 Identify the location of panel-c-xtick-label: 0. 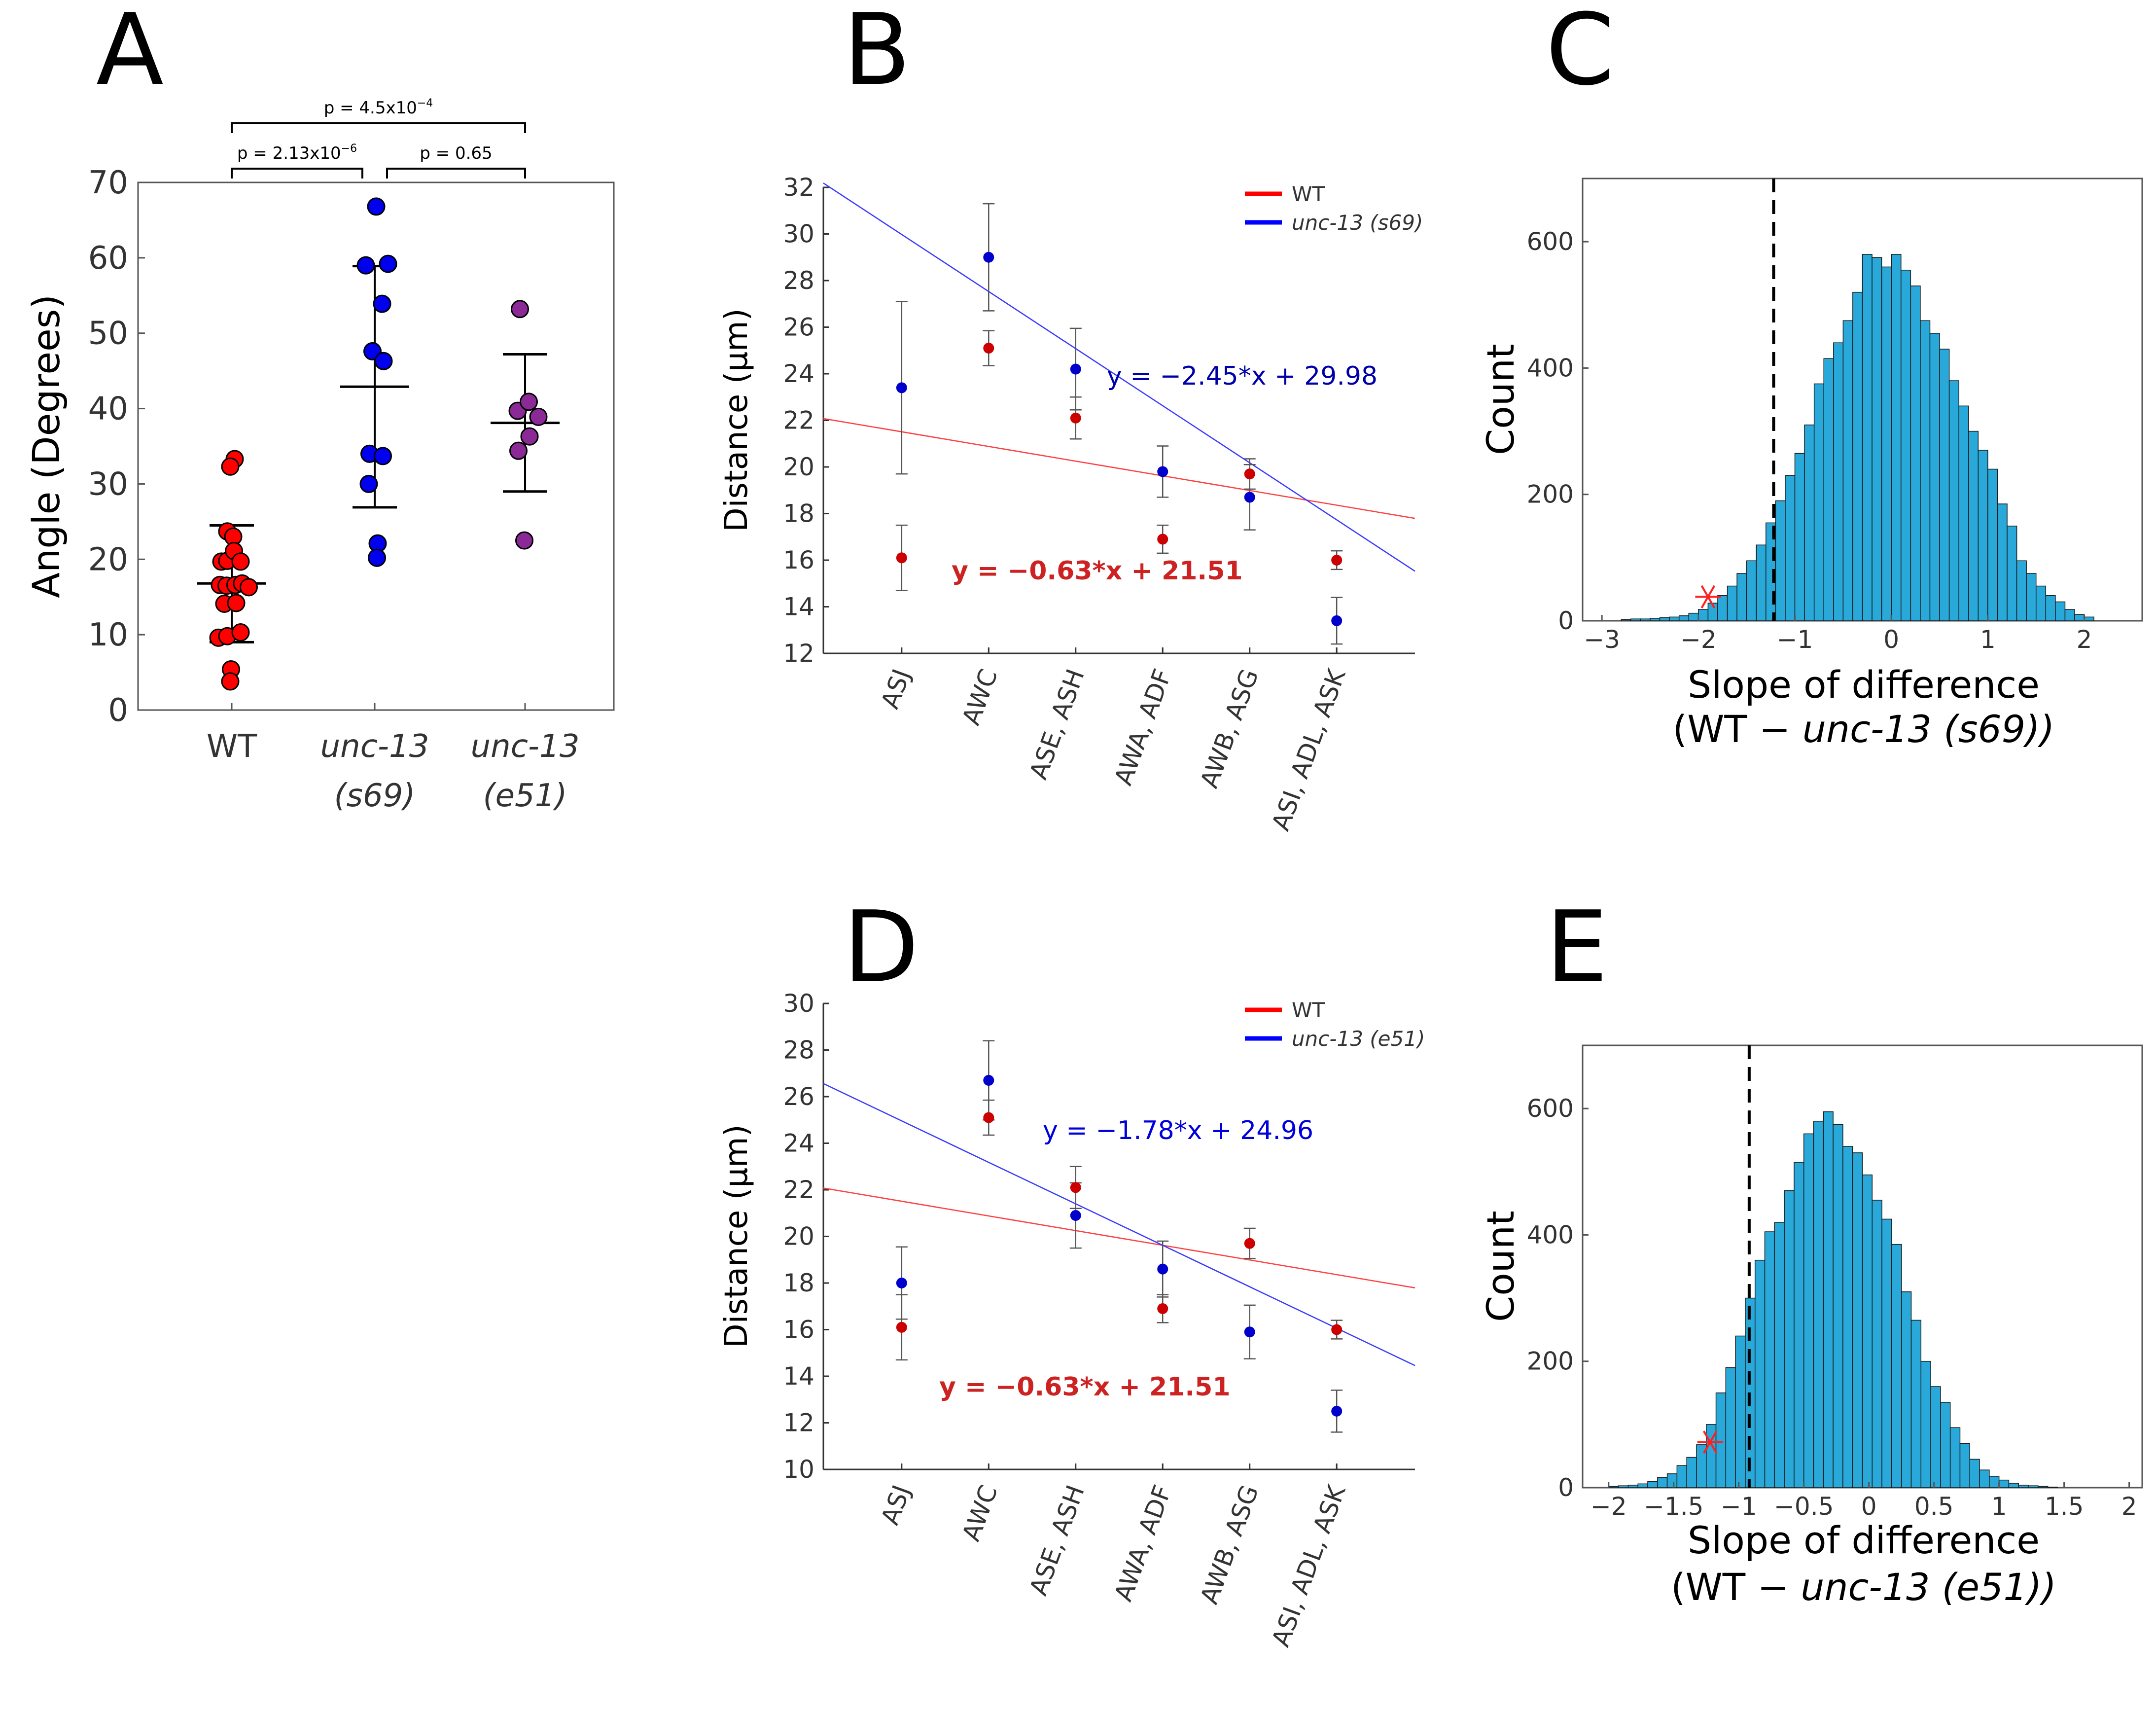
(1891, 640).